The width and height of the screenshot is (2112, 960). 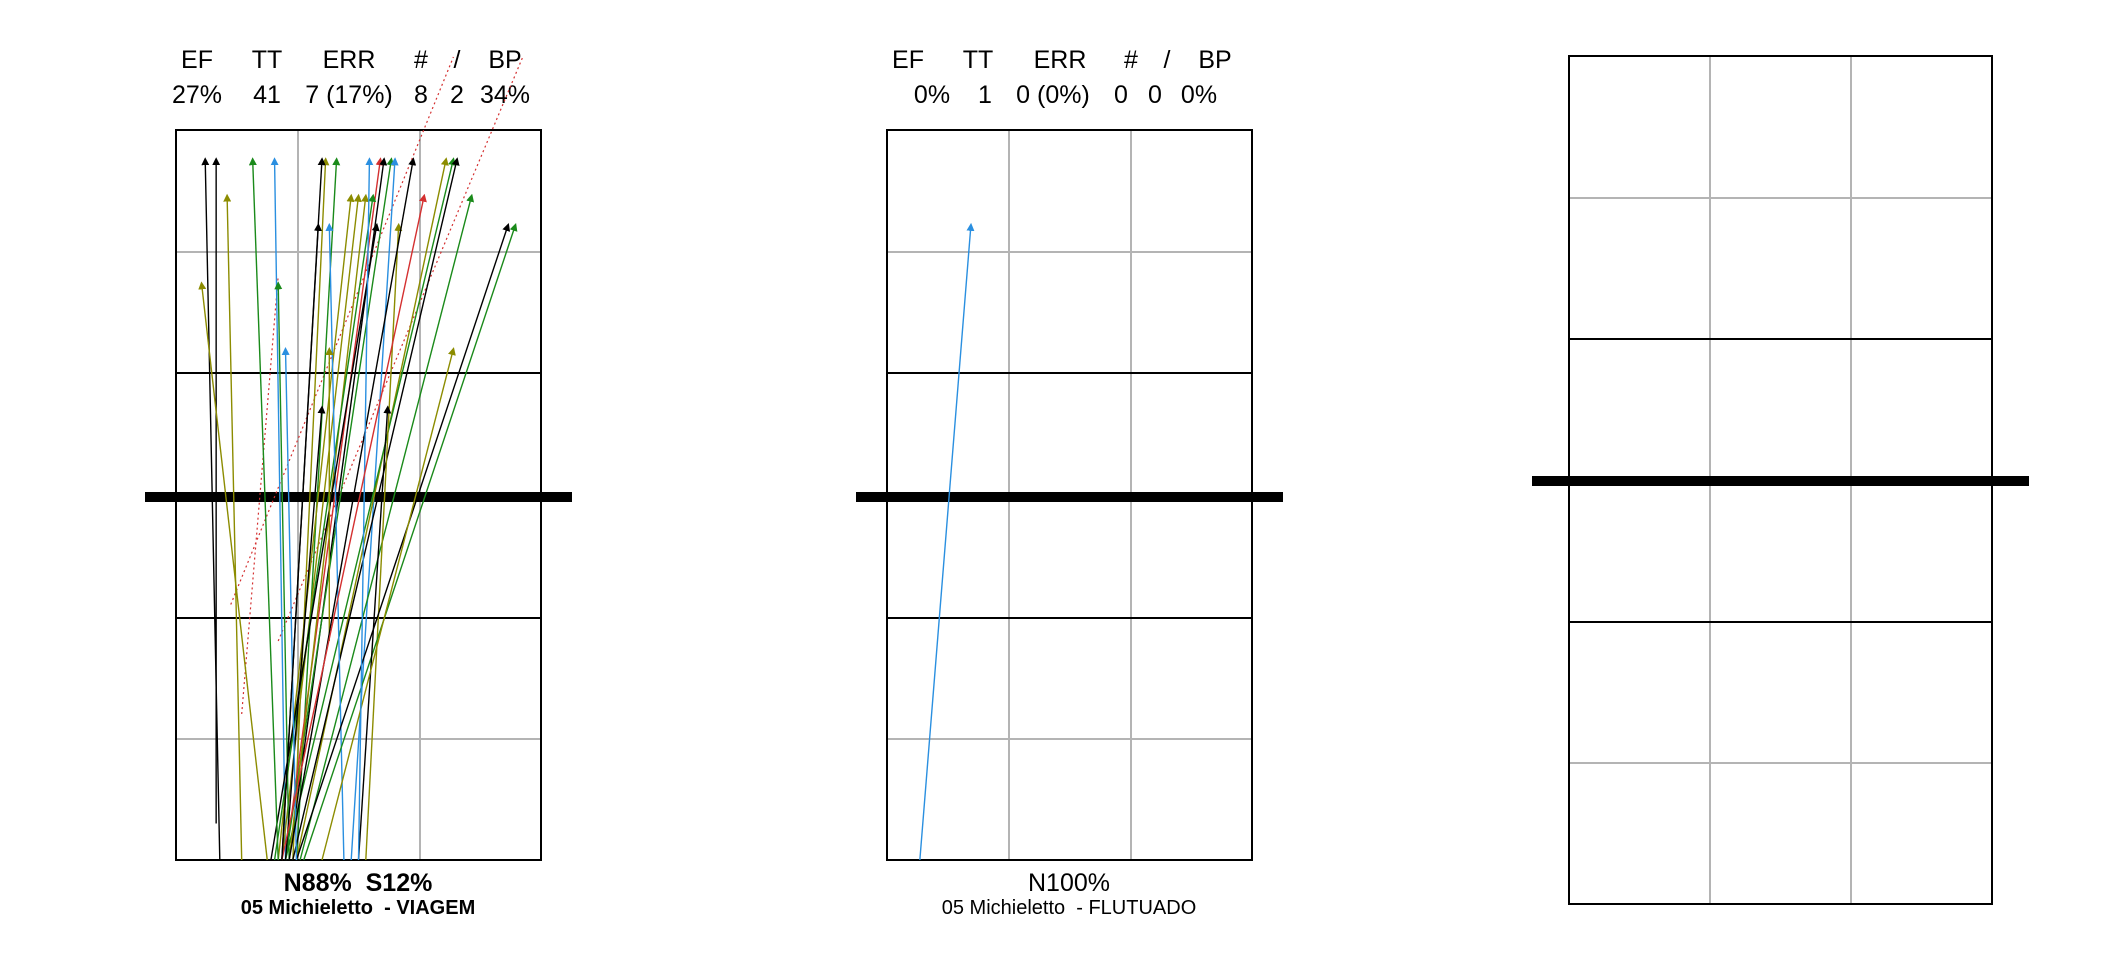 What do you see at coordinates (1069, 883) in the screenshot?
I see `zone-split-2: N100%` at bounding box center [1069, 883].